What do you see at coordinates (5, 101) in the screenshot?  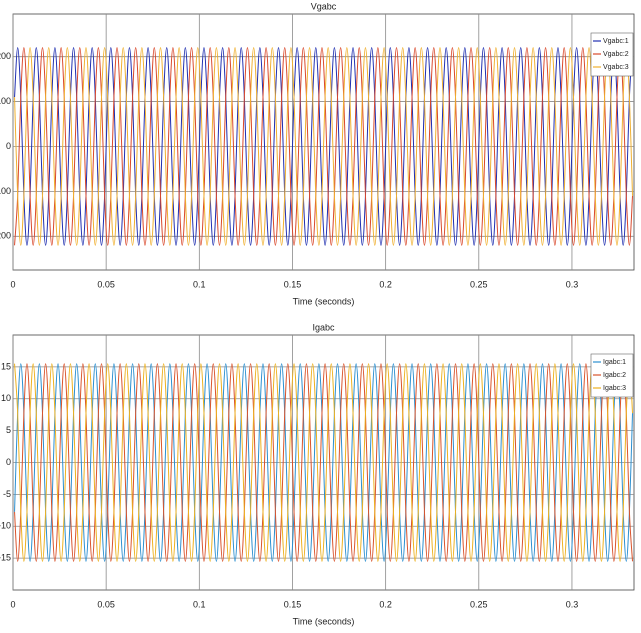 I see `y-tick-label: 100` at bounding box center [5, 101].